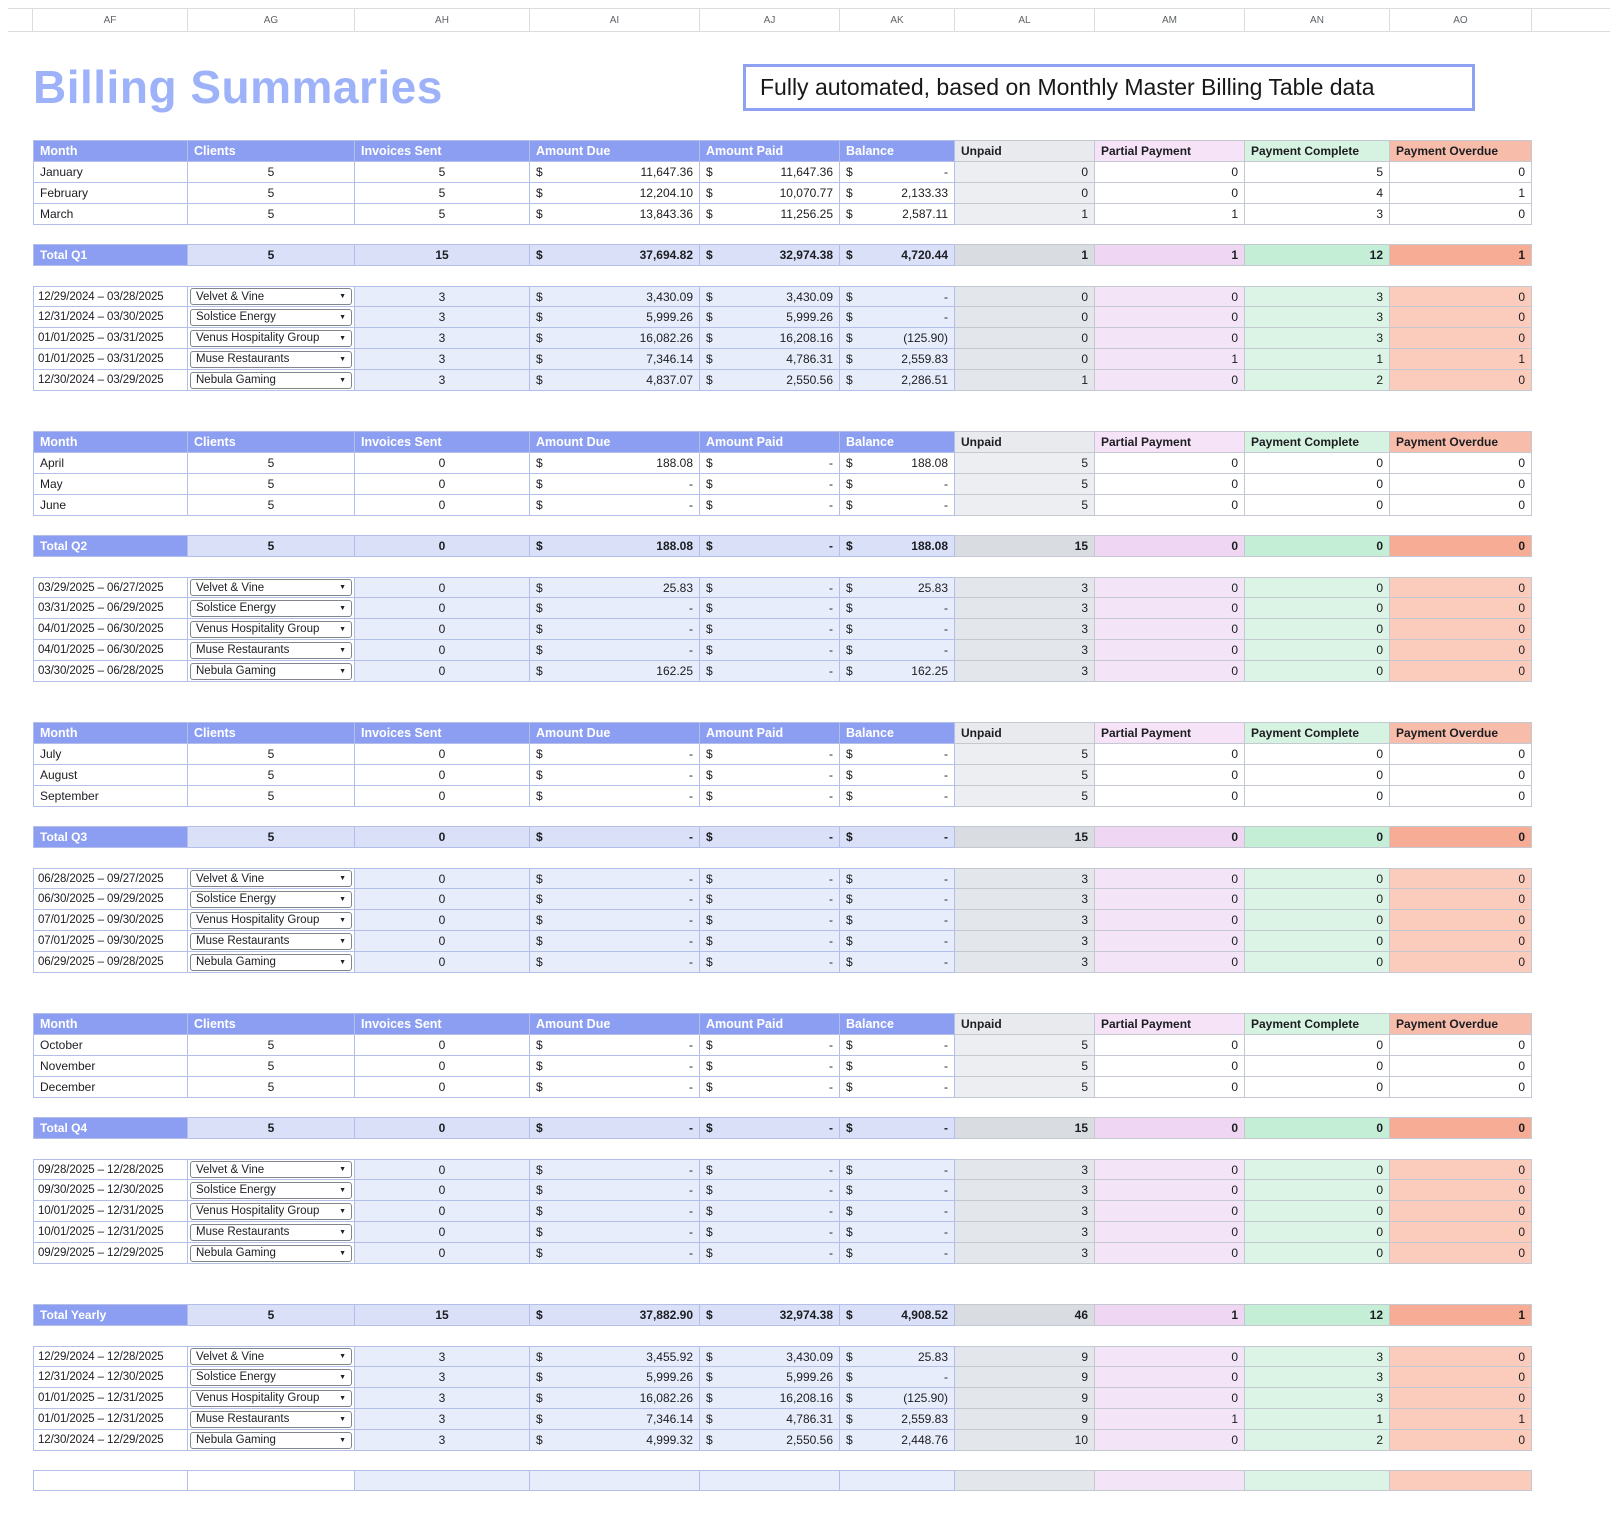  Describe the element at coordinates (615, 20) in the screenshot. I see `column-header-ai: AI` at that location.